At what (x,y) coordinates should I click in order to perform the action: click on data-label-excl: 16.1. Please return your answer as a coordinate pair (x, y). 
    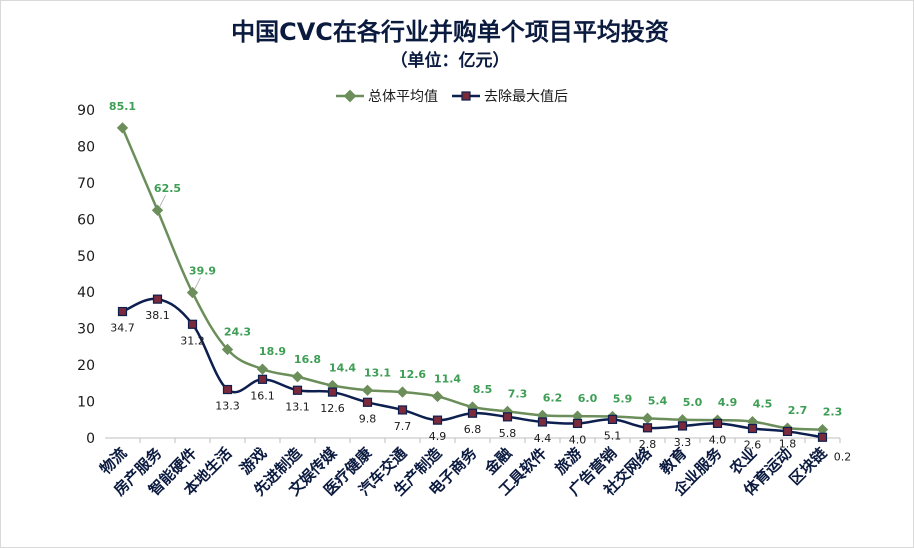
    Looking at the image, I should click on (262, 395).